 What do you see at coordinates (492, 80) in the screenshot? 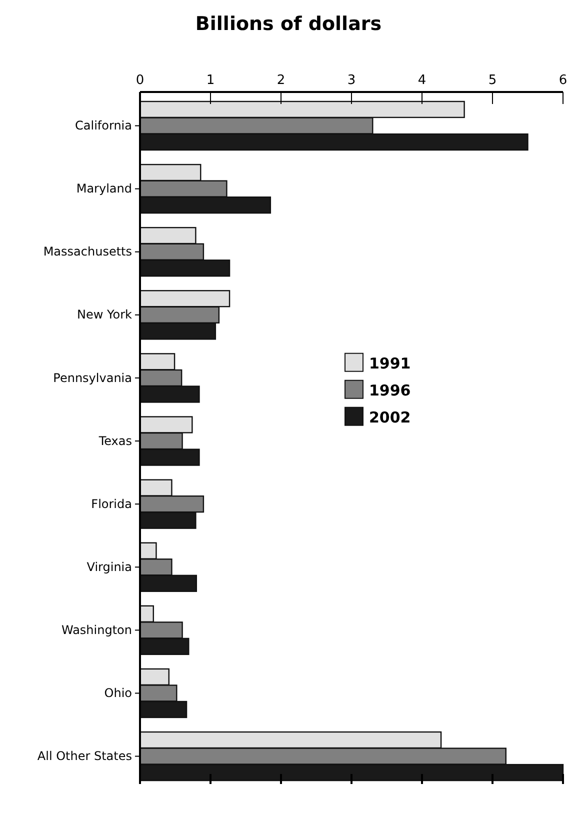
I see `x-tick-label: 5` at bounding box center [492, 80].